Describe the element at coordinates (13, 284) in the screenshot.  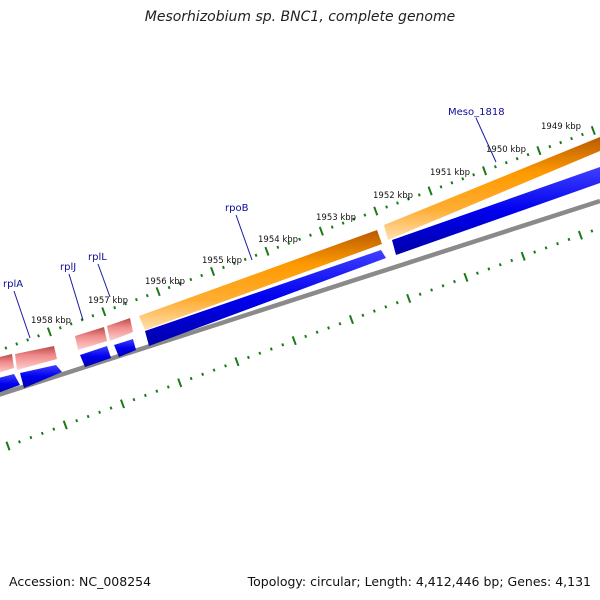
I see `gene-label-rpla: rplA` at that location.